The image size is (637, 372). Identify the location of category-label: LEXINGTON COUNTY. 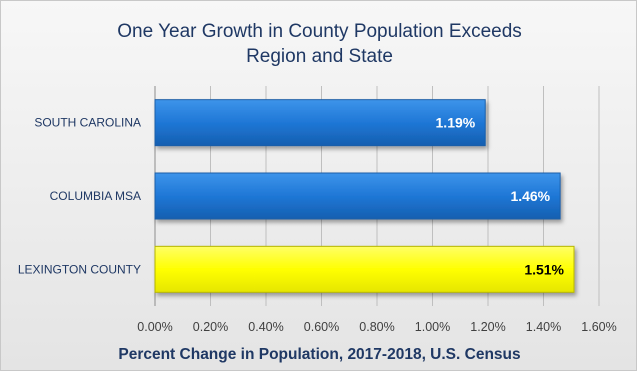
(79, 269).